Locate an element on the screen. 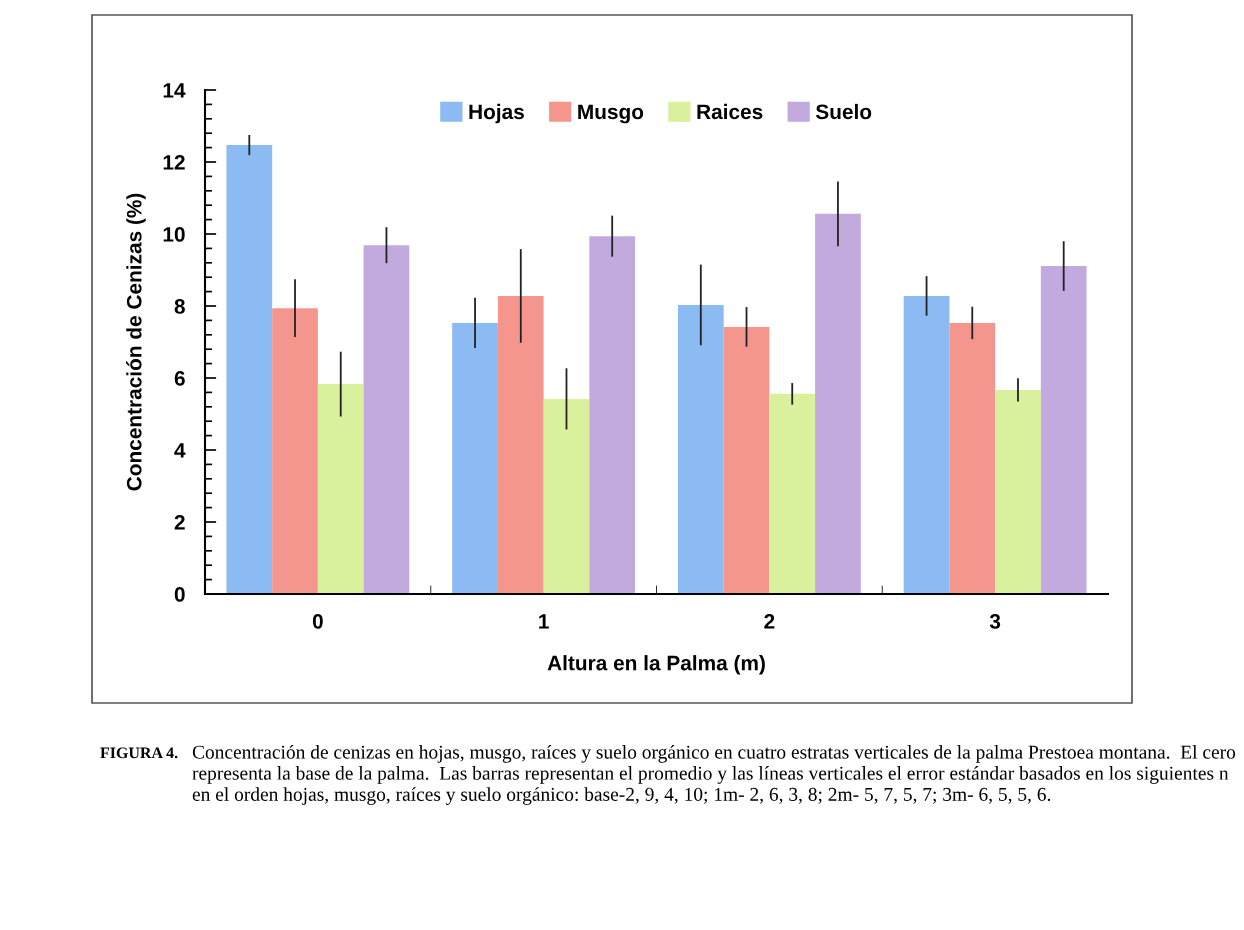  y-tick-label: 8 is located at coordinates (179, 306).